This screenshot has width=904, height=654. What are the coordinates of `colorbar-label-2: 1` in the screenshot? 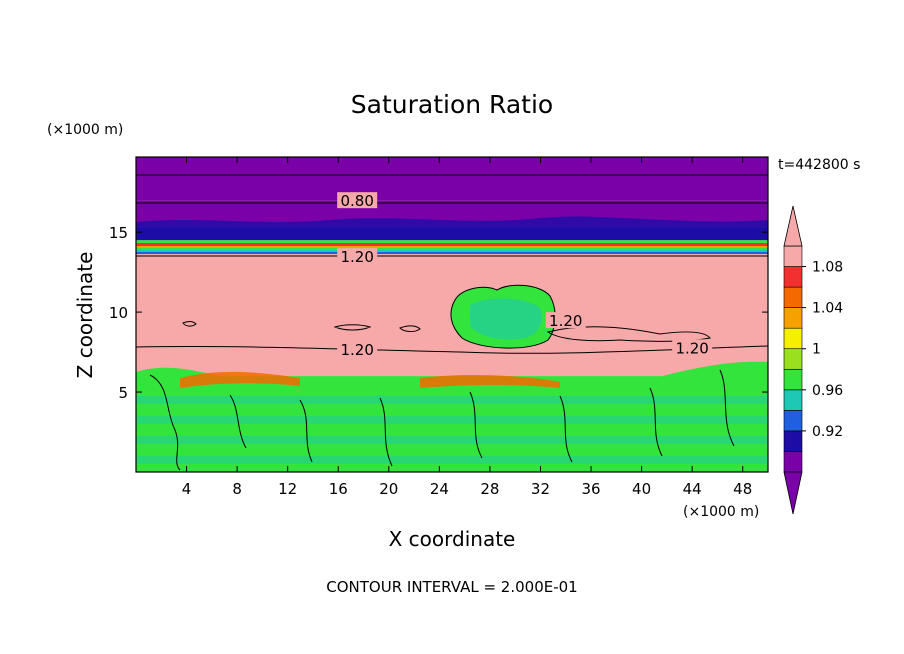 It's located at (816, 350).